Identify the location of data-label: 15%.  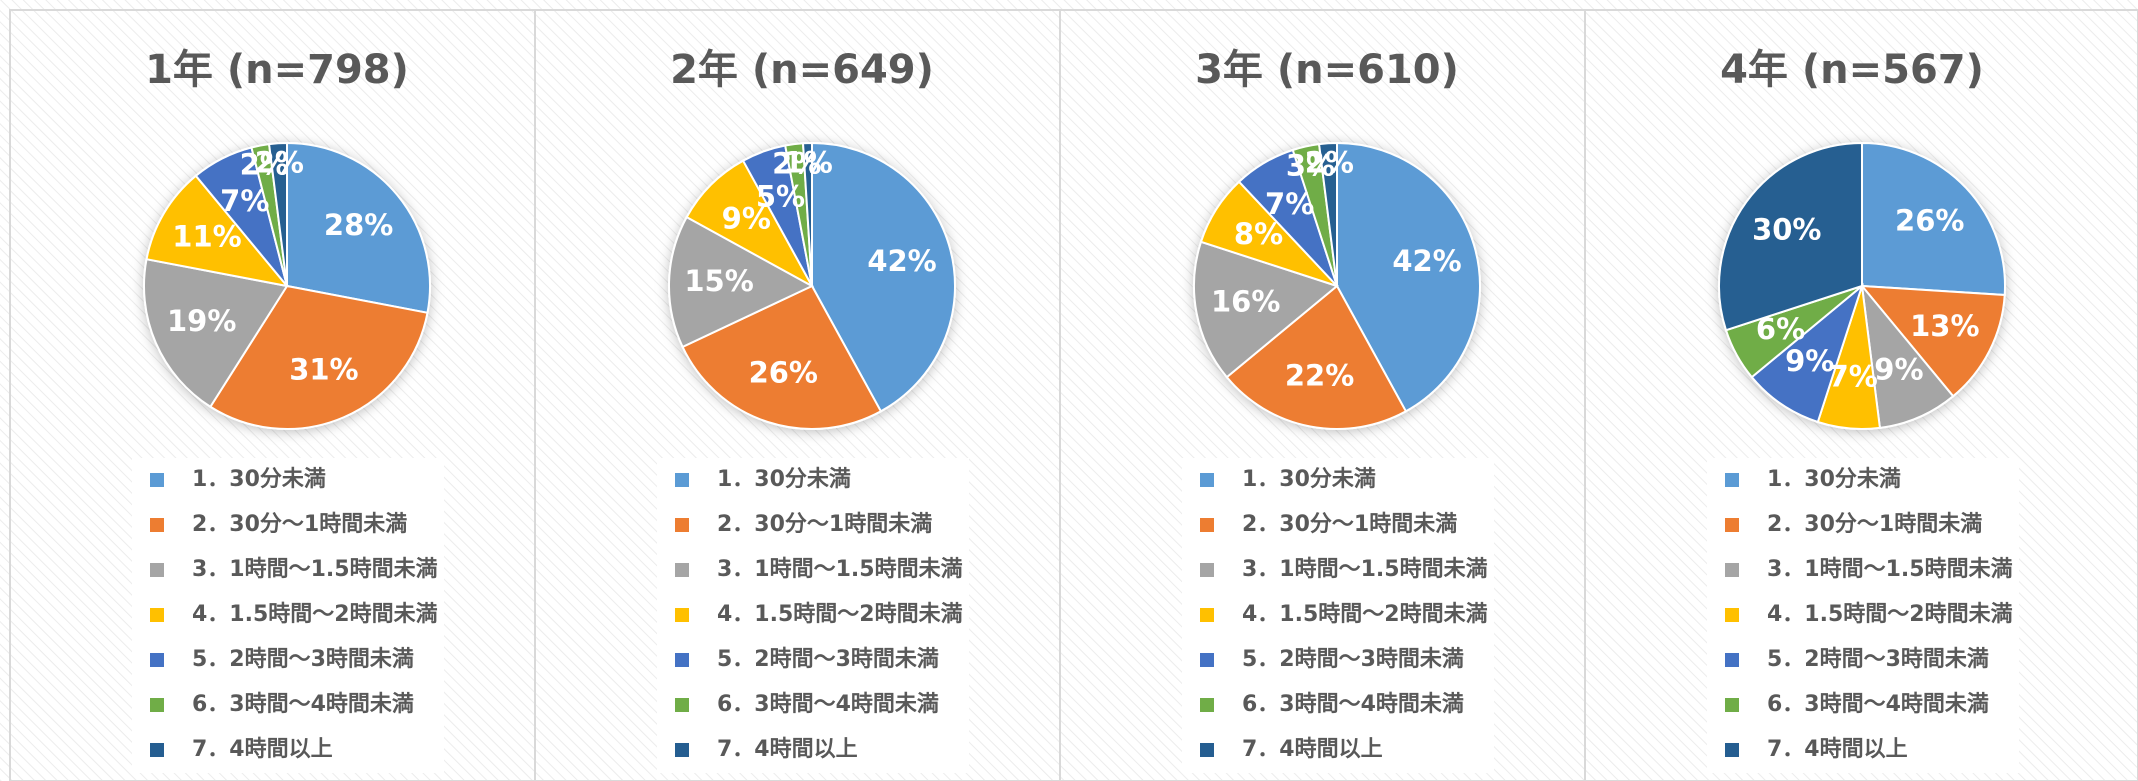
(718, 281).